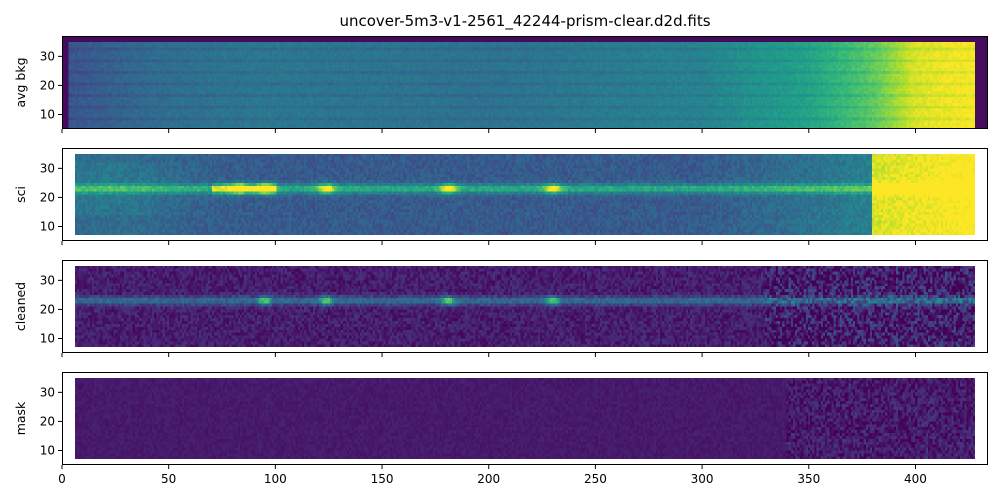 The width and height of the screenshot is (1000, 500). Describe the element at coordinates (62, 479) in the screenshot. I see `x-tick-label: 0` at that location.